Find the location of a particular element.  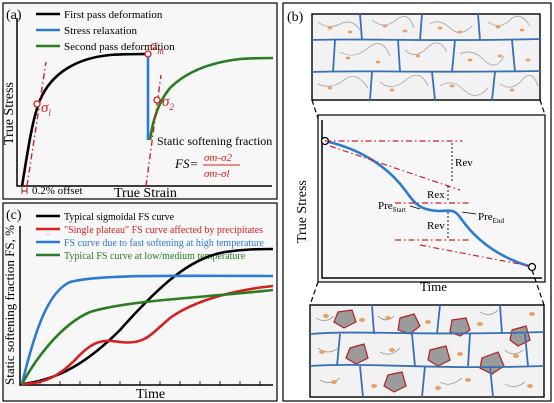

reference-lines-b is located at coordinates (428, 203).